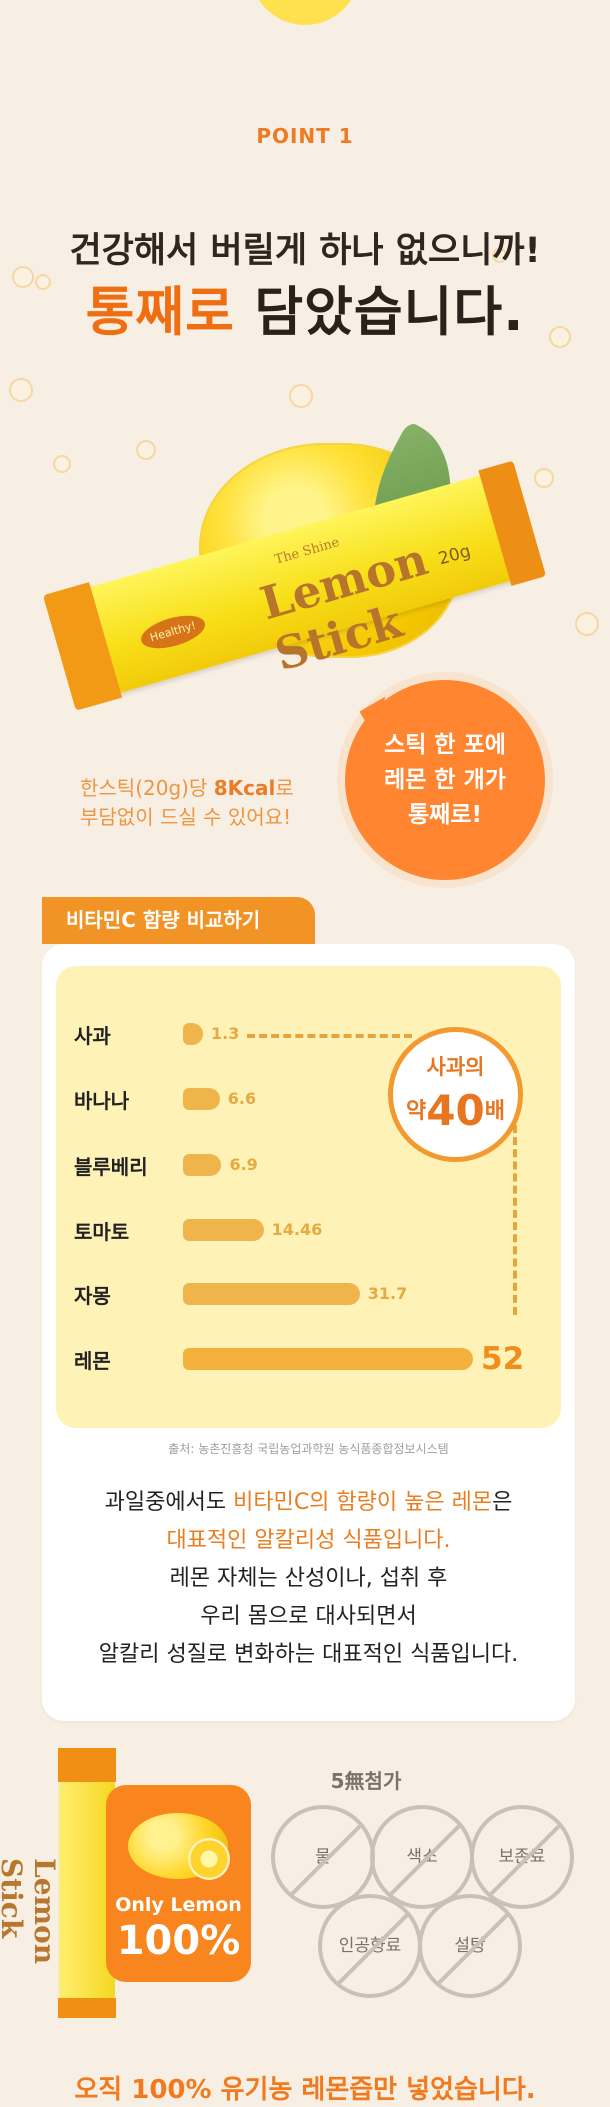  I want to click on only-lemon-line-one: Only Lemon, so click(178, 1905).